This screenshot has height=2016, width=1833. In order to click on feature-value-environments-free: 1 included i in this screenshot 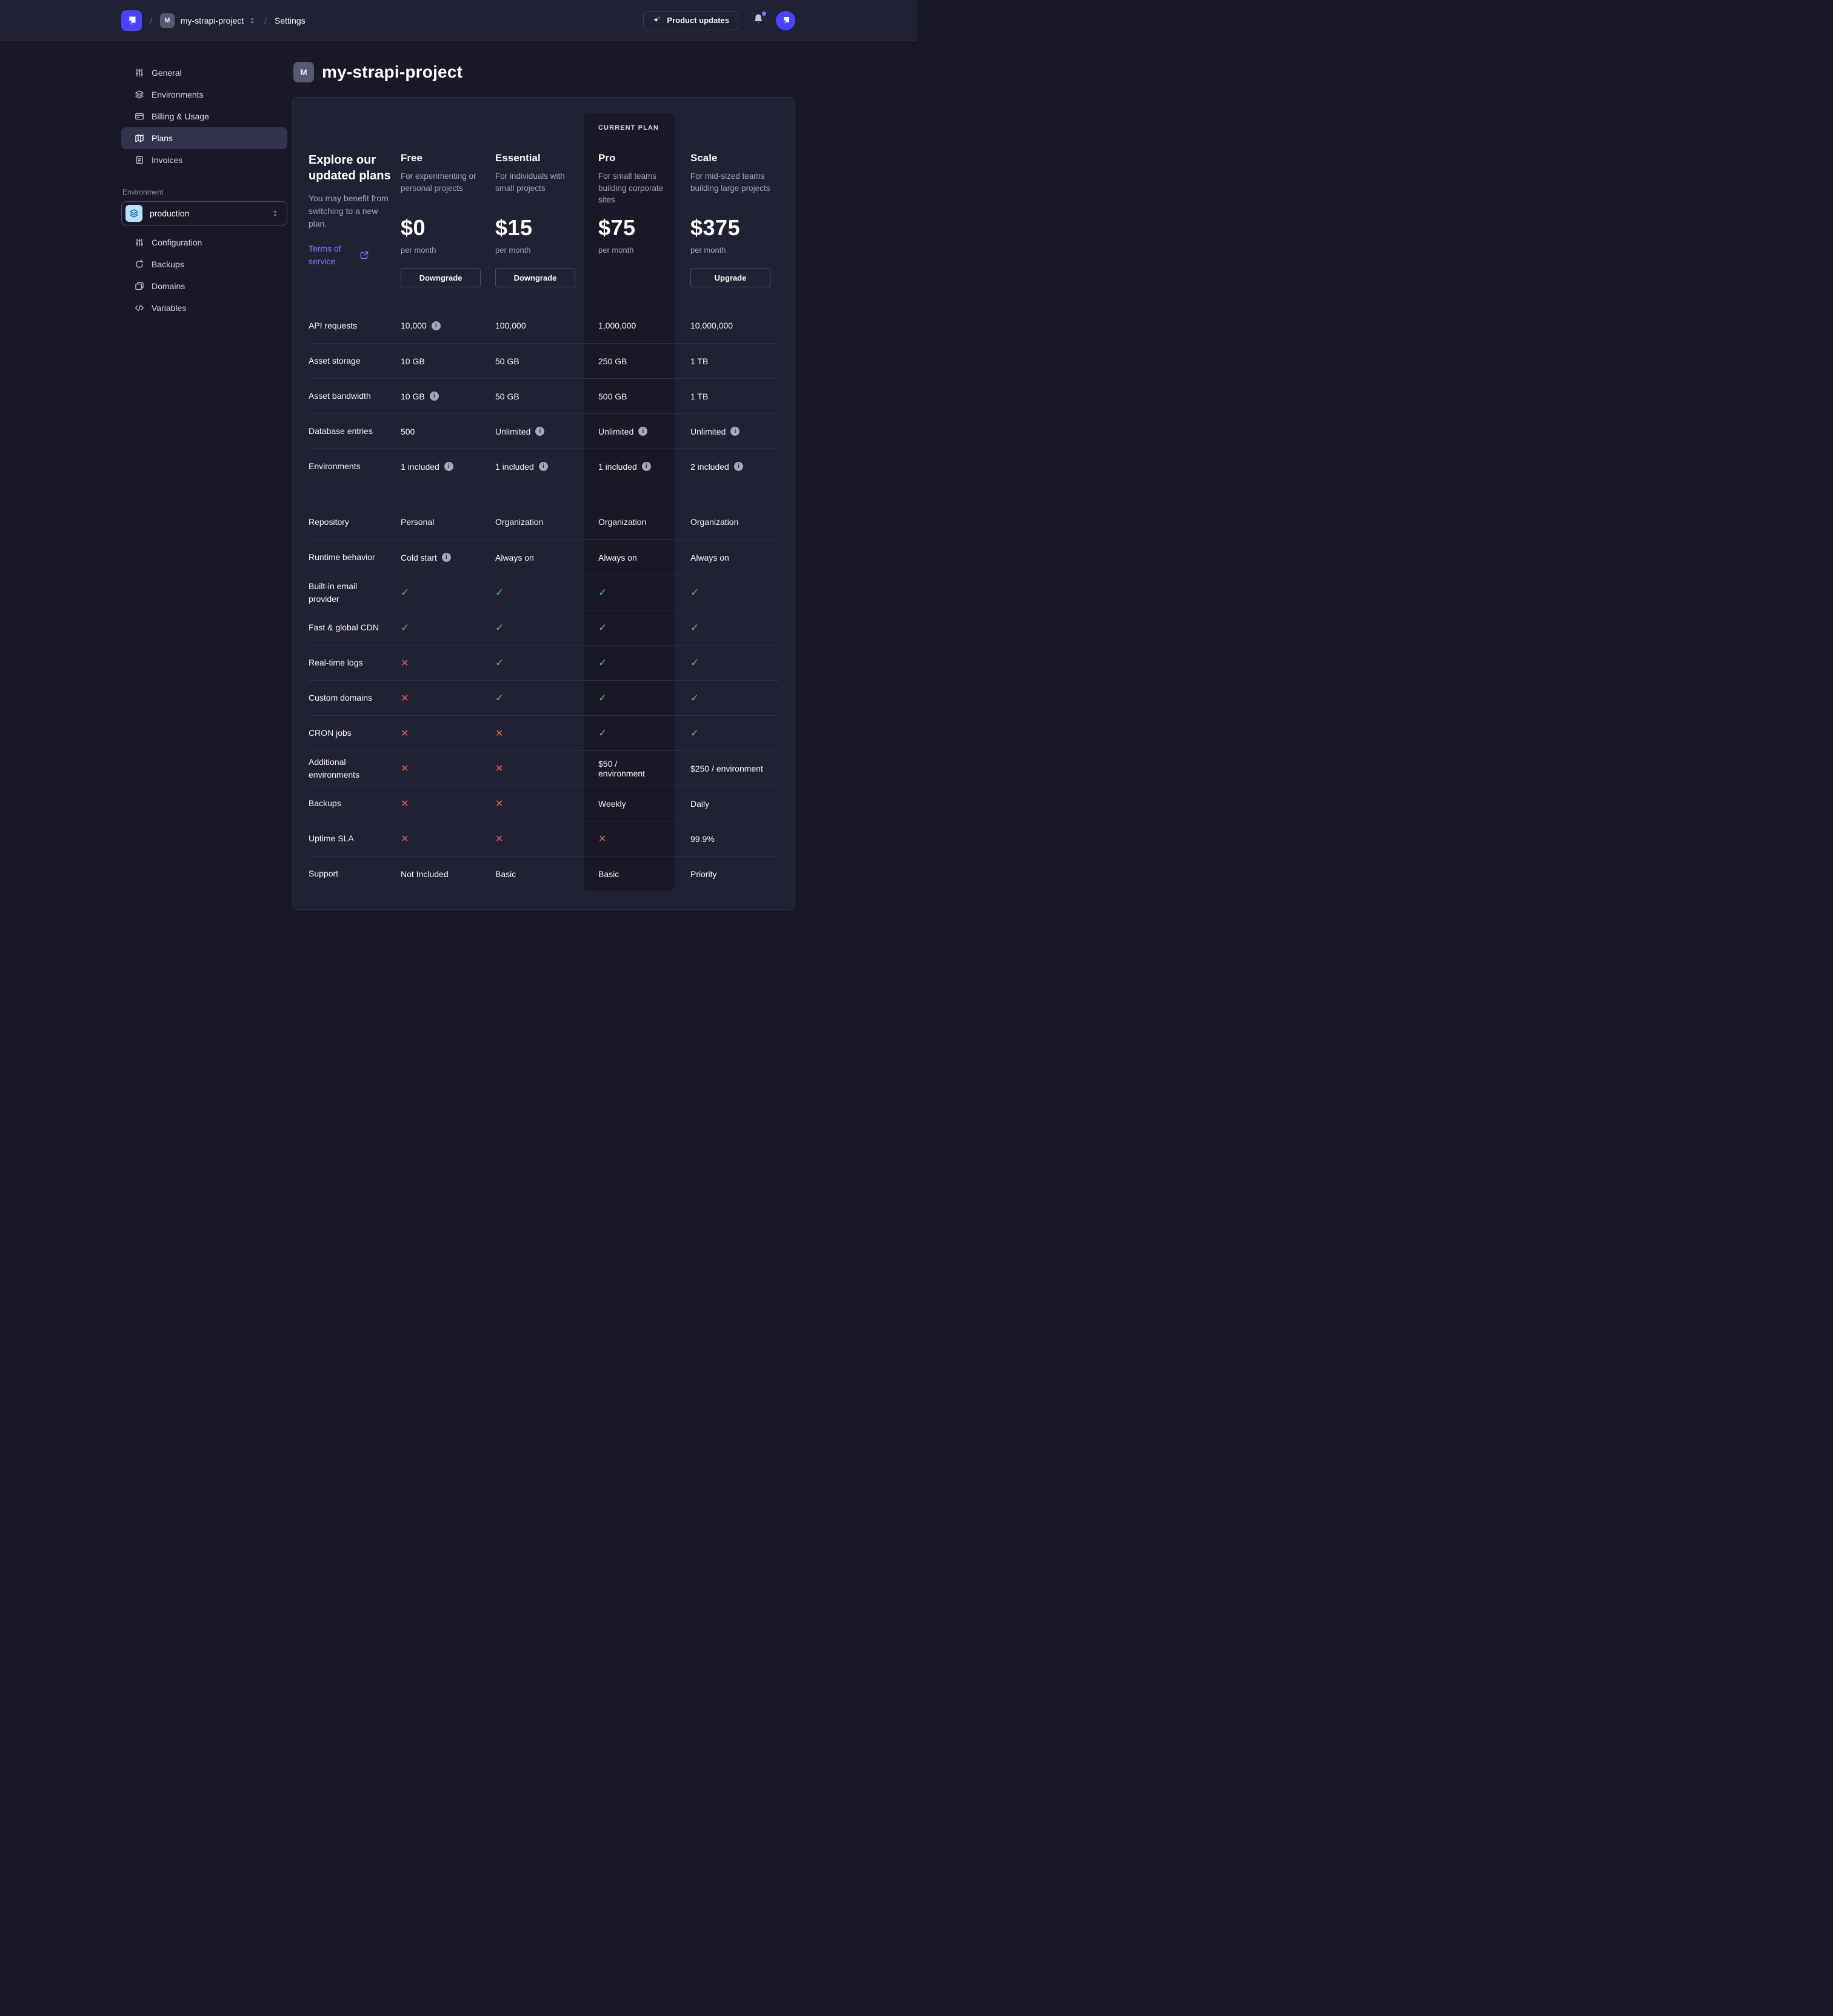, I will do `click(444, 466)`.